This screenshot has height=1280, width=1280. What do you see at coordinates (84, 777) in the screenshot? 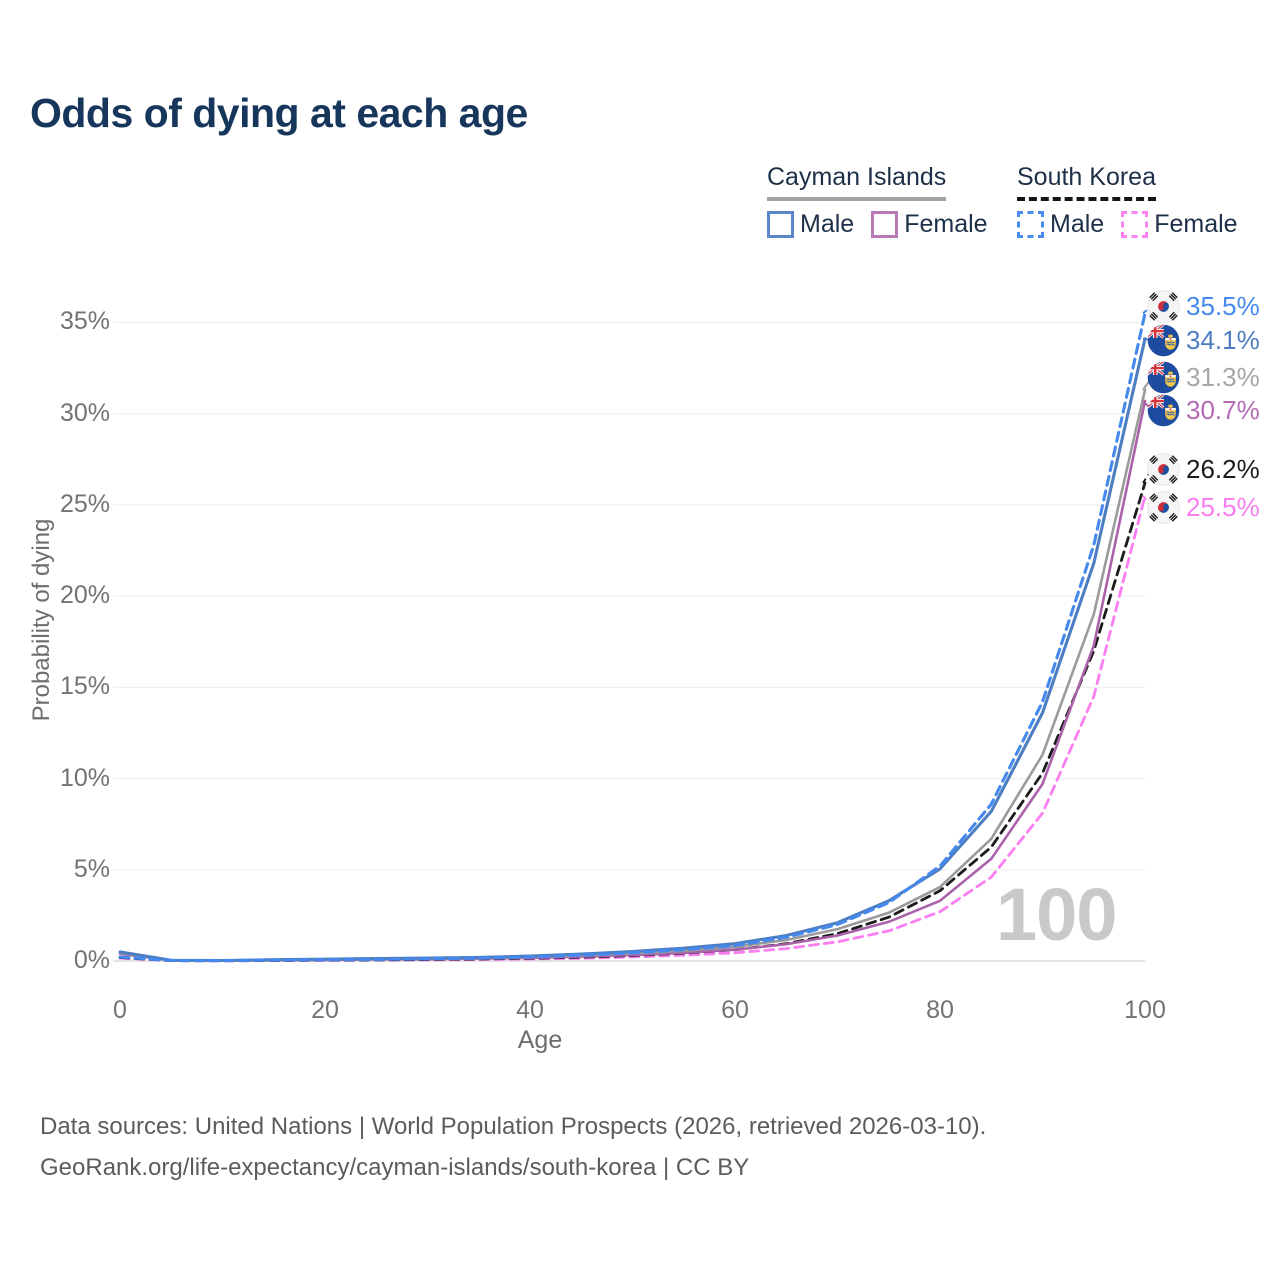
I see `y-tick-10%: 10%` at bounding box center [84, 777].